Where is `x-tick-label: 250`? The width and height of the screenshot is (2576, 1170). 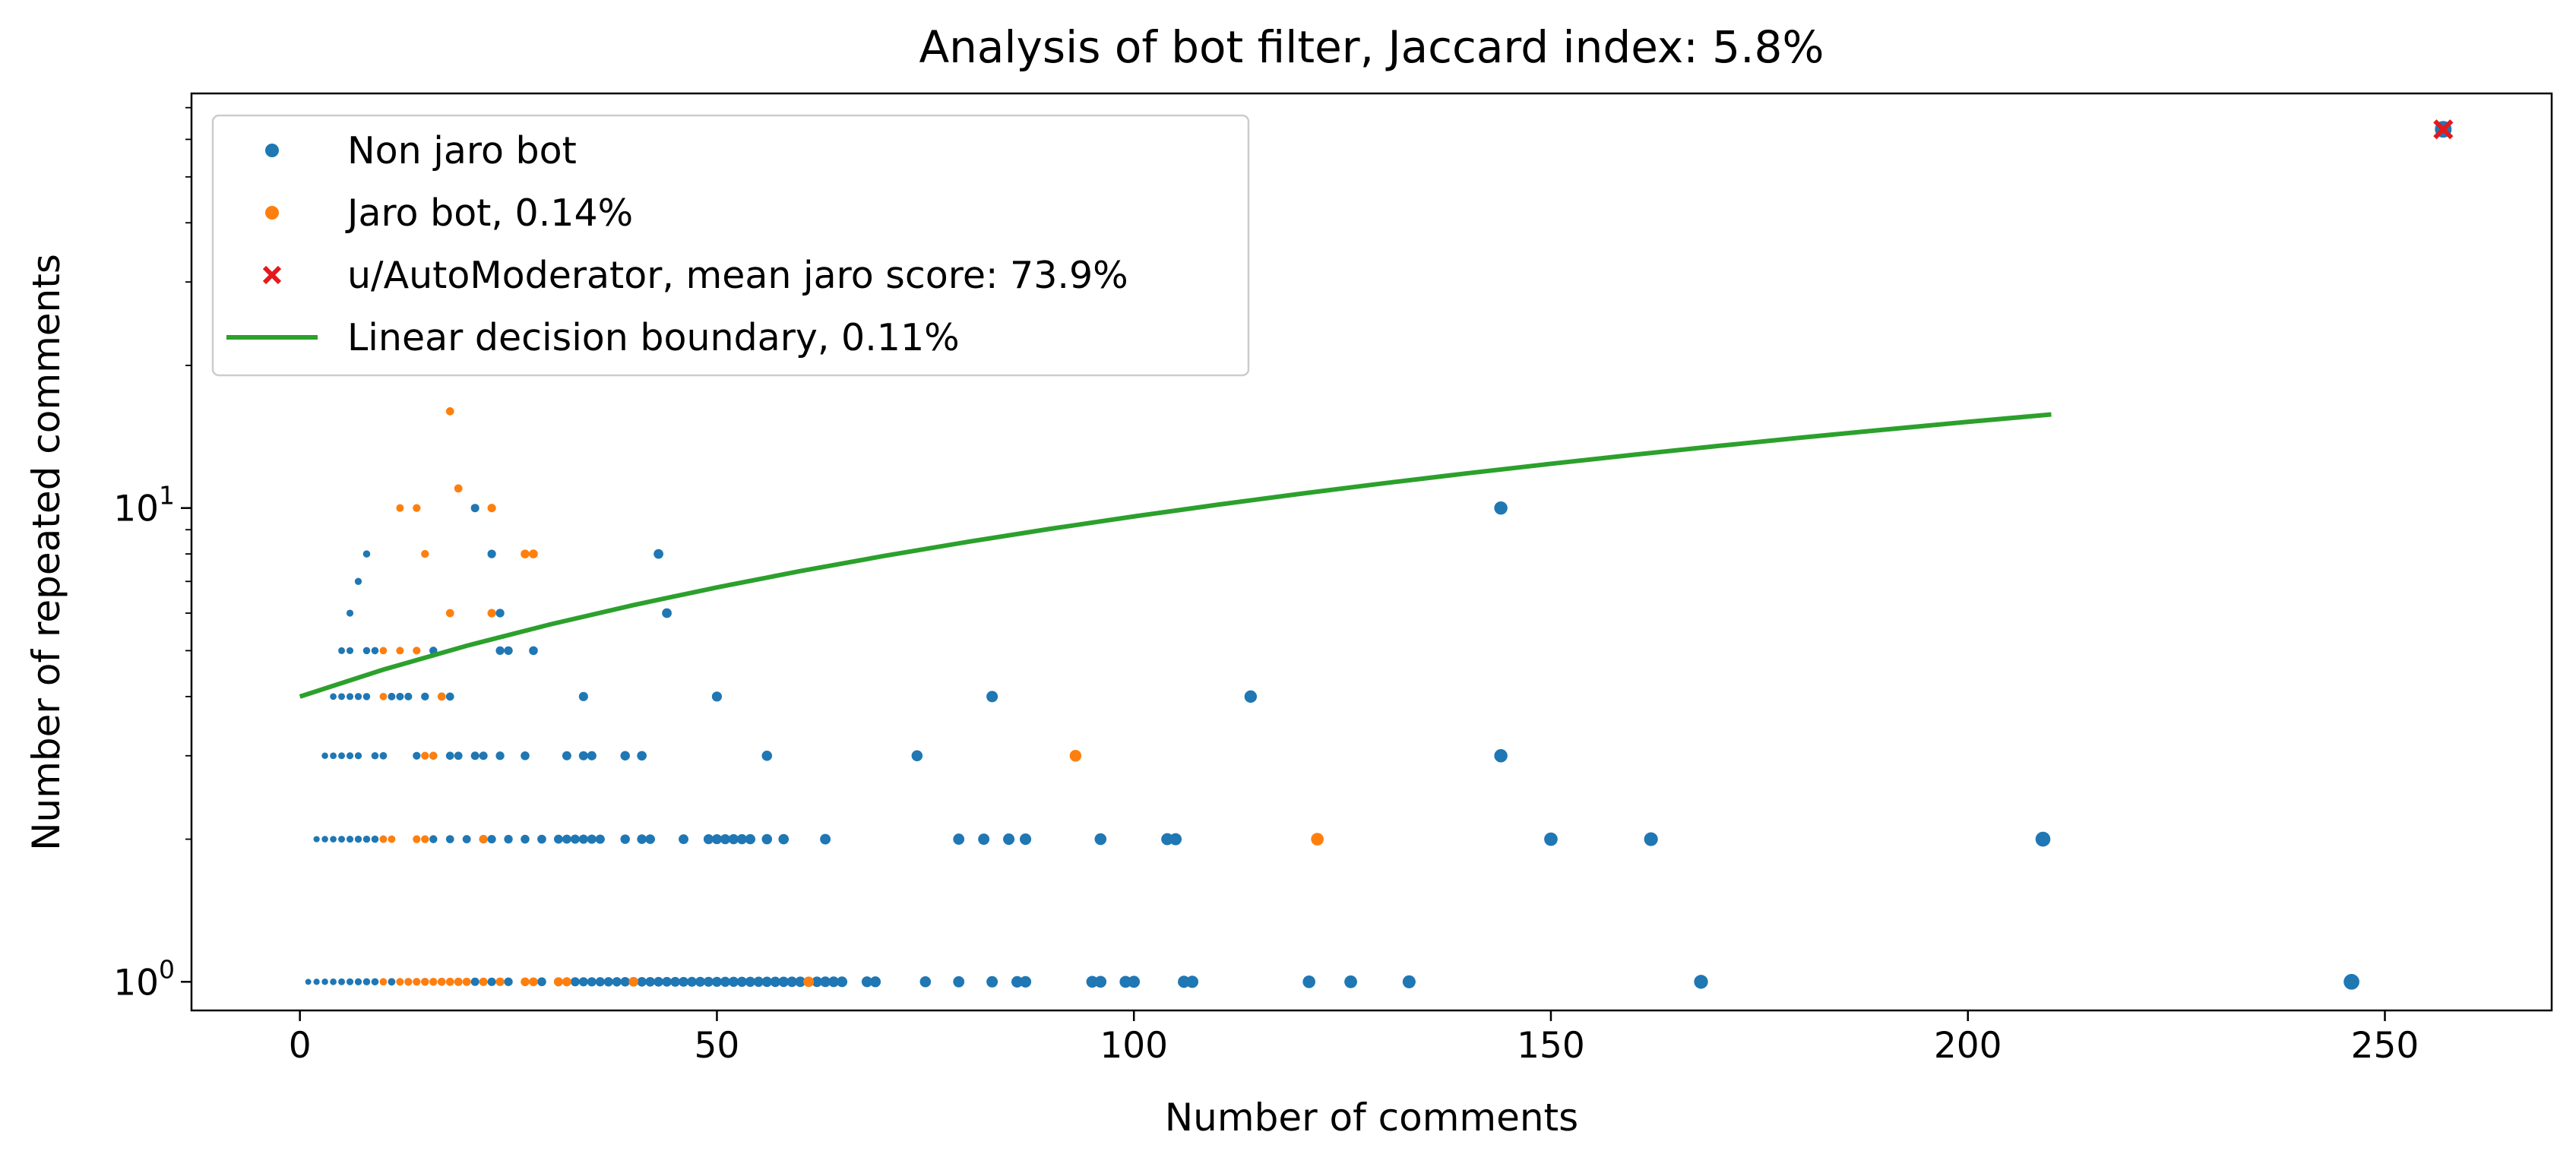 x-tick-label: 250 is located at coordinates (2385, 1046).